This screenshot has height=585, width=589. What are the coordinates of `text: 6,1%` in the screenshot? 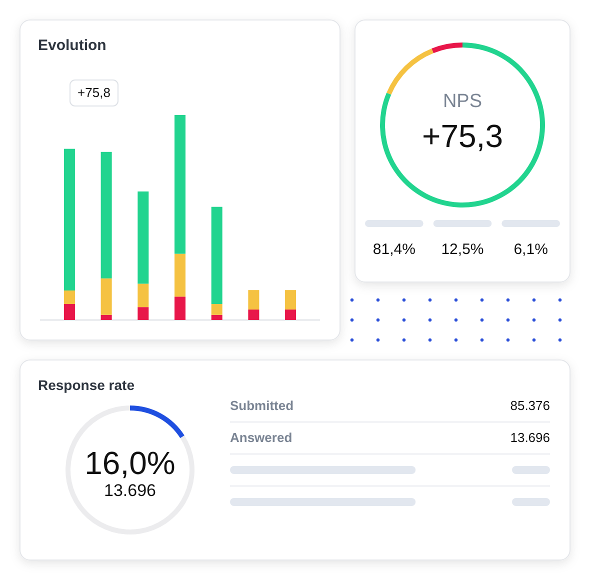 It's located at (531, 249).